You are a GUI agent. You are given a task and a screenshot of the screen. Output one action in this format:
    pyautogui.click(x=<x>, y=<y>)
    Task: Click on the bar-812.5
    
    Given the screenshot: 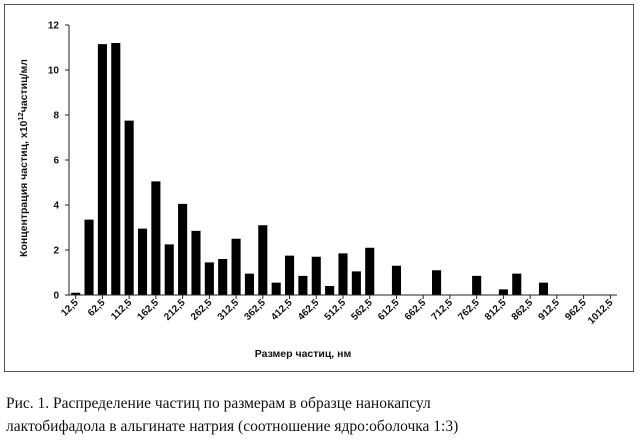 What is the action you would take?
    pyautogui.click(x=503, y=292)
    